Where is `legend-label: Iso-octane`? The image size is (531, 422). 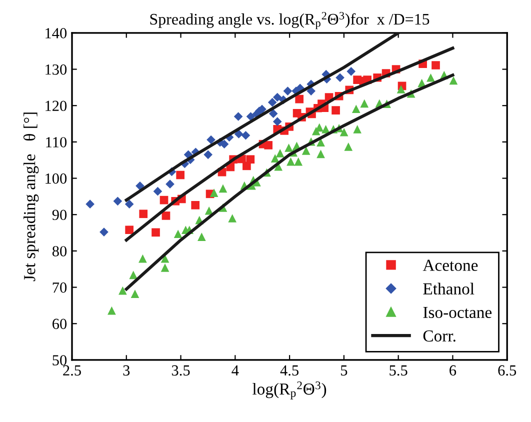 legend-label: Iso-octane is located at coordinates (457, 312).